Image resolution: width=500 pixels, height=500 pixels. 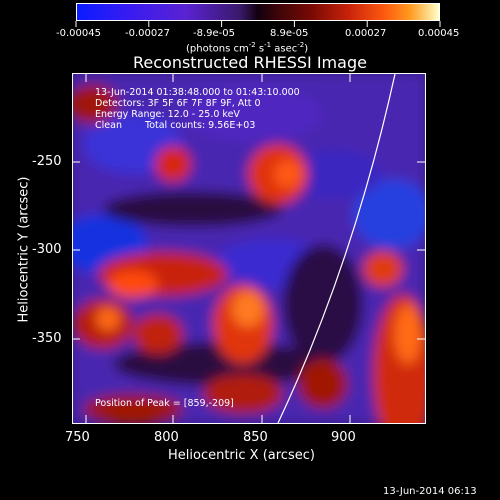 I want to click on x-tick-label: 800, so click(x=166, y=437).